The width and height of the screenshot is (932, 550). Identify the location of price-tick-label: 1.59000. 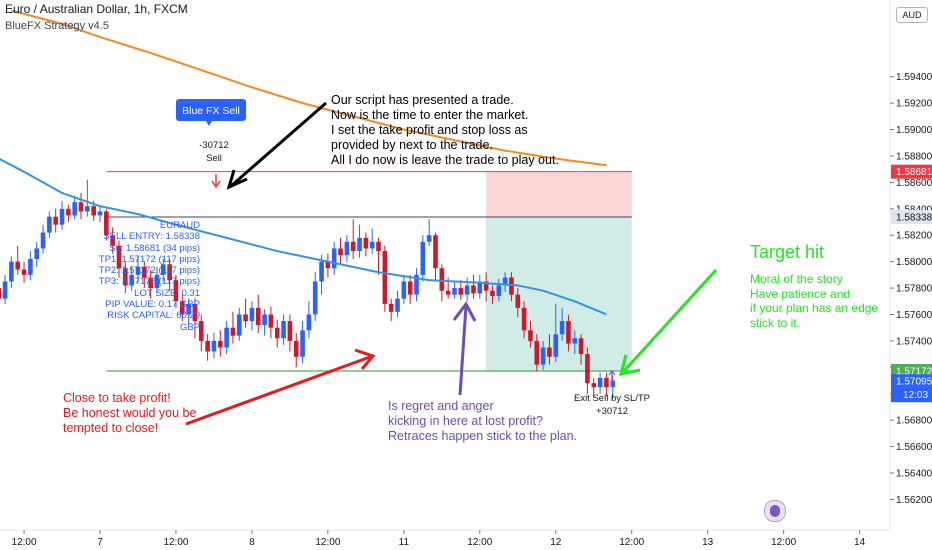
(914, 130).